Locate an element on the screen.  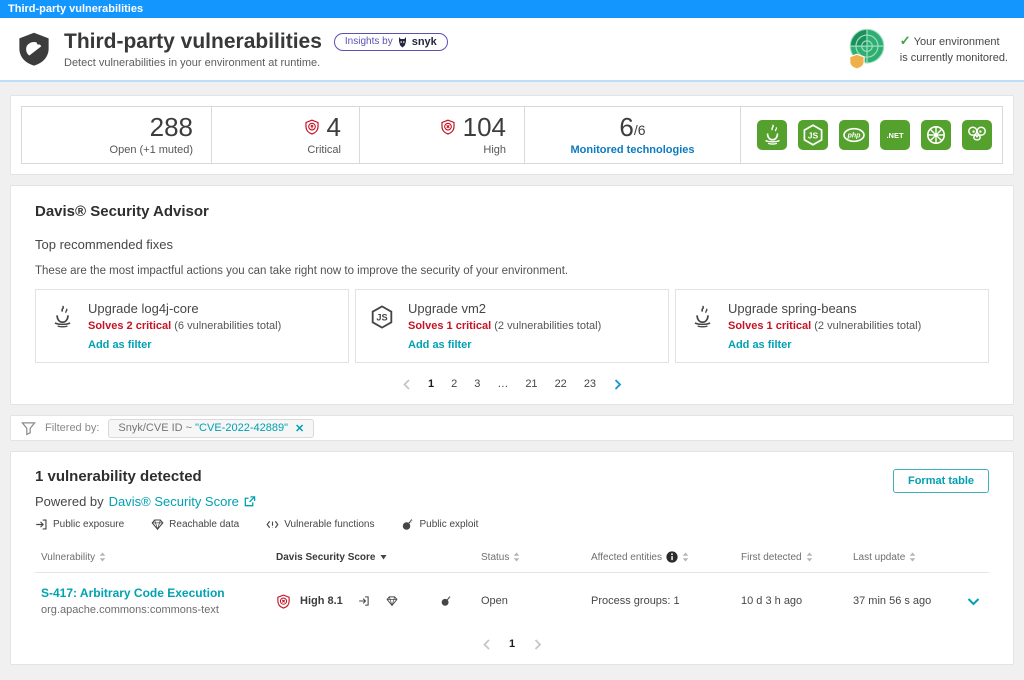
stat-monitored-technologies: 6 /6 Monitored technologies is located at coordinates (633, 135).